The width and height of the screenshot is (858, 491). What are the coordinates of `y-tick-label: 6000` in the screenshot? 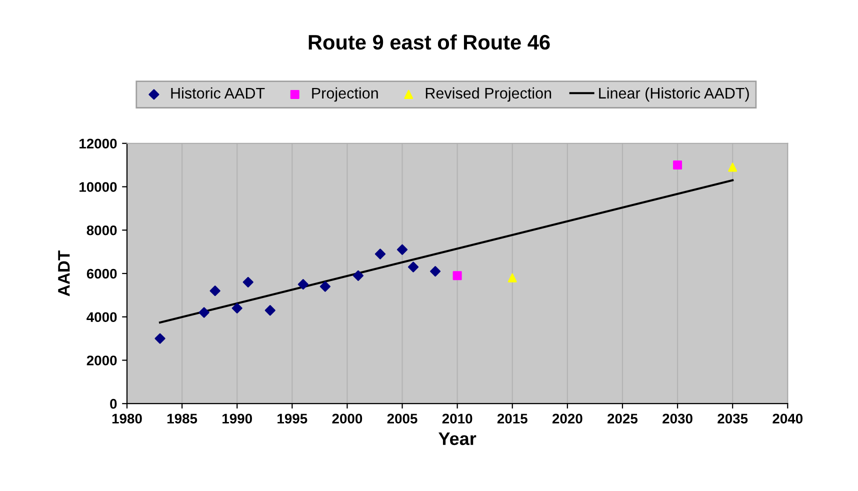 It's located at (101, 273).